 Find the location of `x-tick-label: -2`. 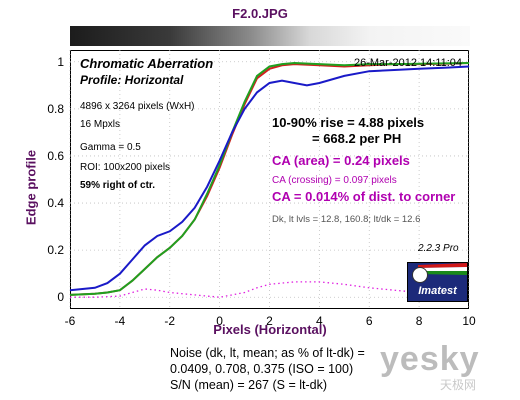

x-tick-label: -2 is located at coordinates (169, 321).